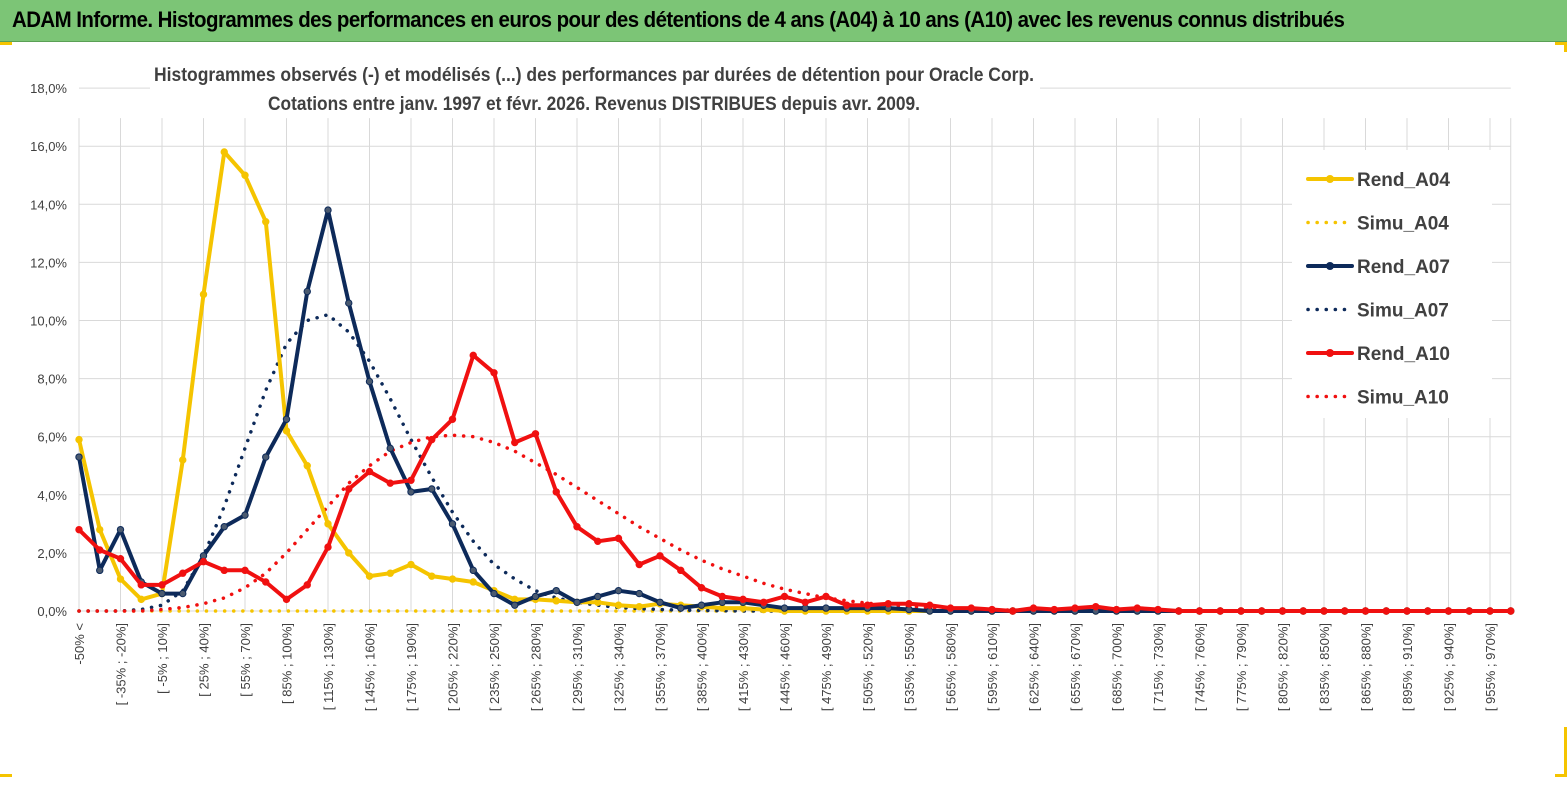 The height and width of the screenshot is (796, 1567). I want to click on x-tick-label: [ 385% ; 400%], so click(702, 667).